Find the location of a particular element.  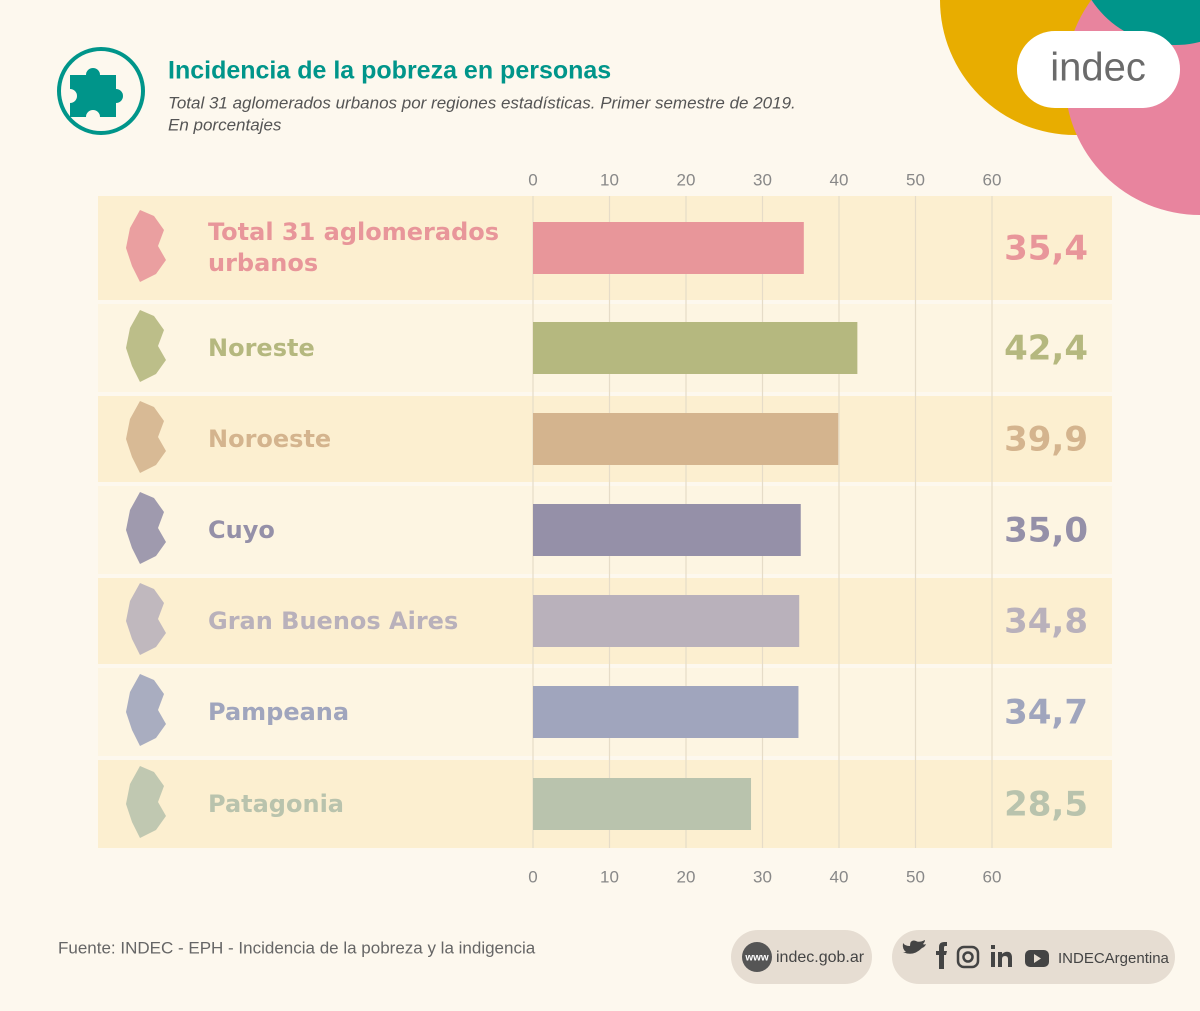

instagram-icon is located at coordinates (968, 957).